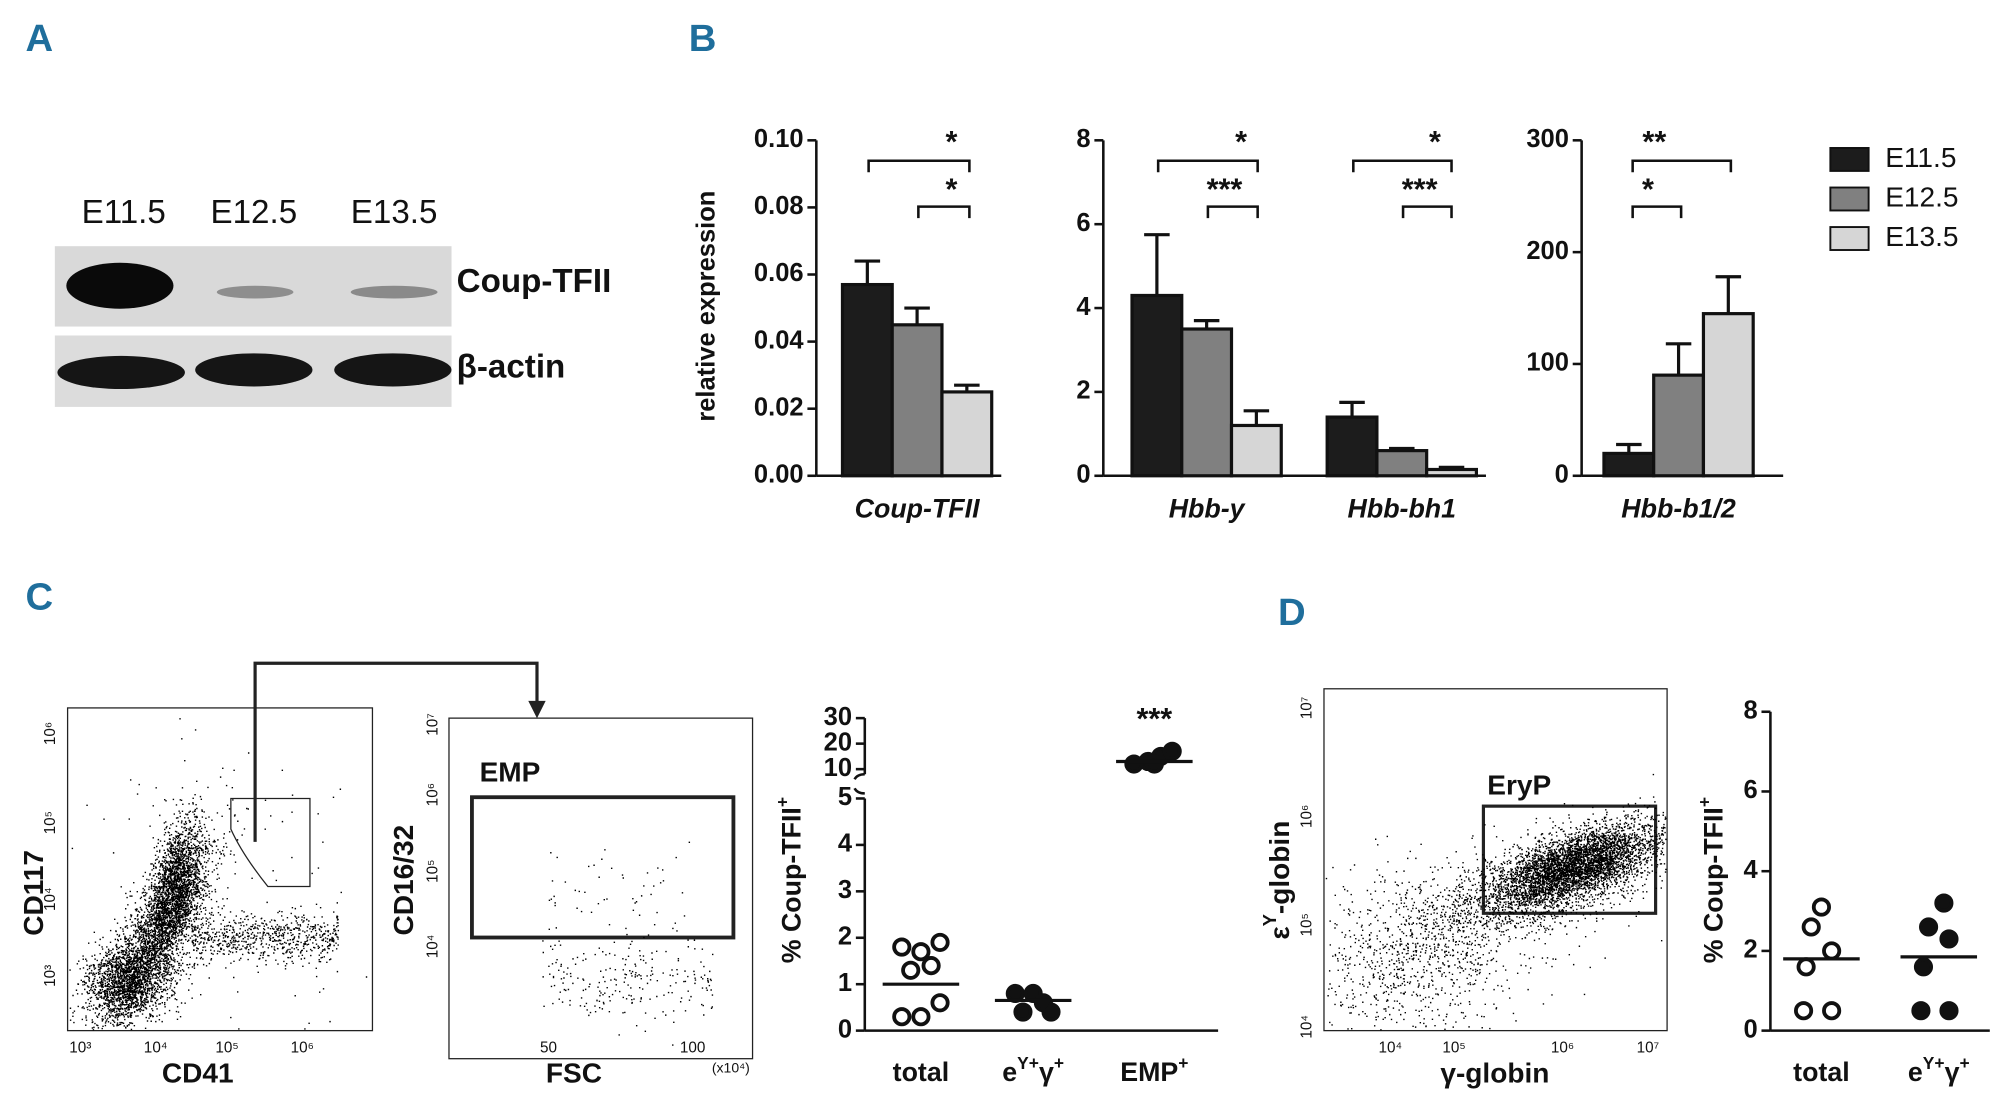  I want to click on y-tick-label: 8, so click(1083, 139).